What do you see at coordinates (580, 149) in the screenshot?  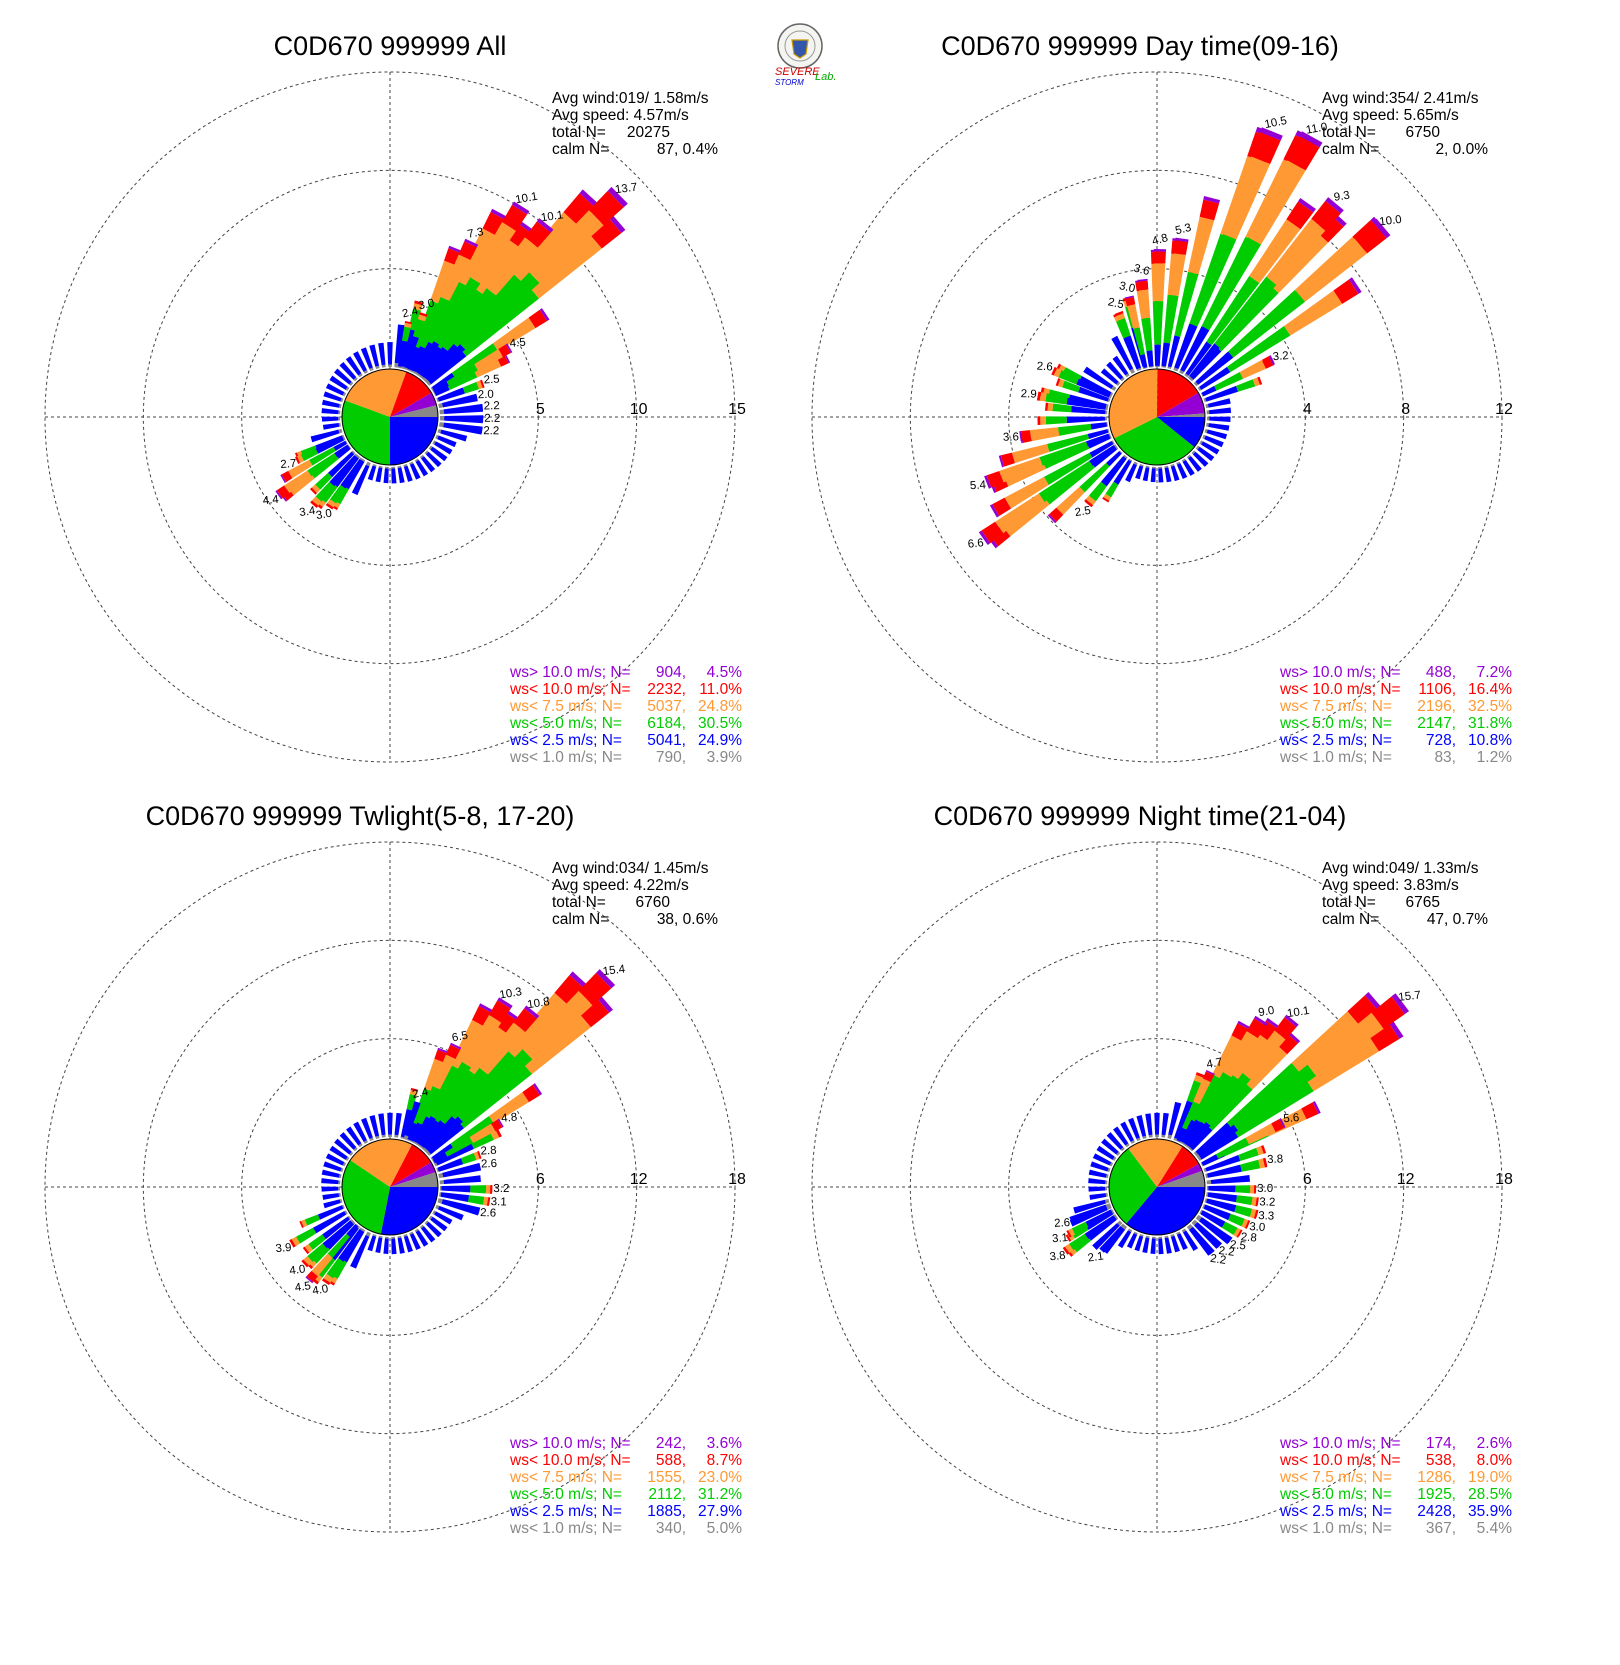 I see `calm-label: calm N=` at bounding box center [580, 149].